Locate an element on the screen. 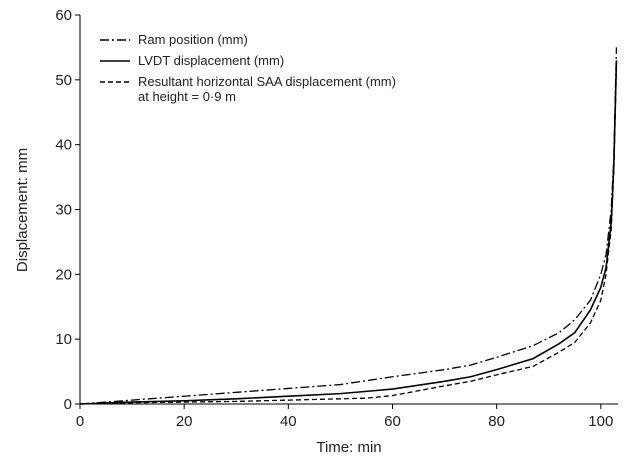  y-tick-label: 40 is located at coordinates (63, 145).